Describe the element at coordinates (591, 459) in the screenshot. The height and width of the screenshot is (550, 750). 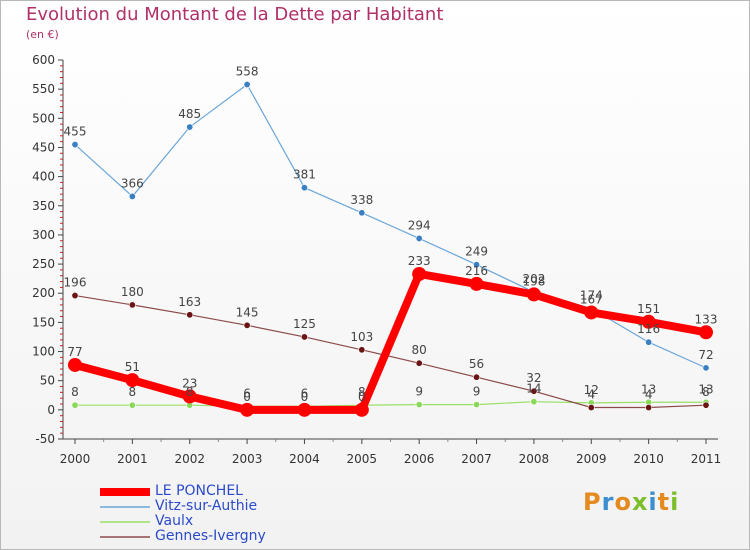
I see `x-tick-label: 2009` at that location.